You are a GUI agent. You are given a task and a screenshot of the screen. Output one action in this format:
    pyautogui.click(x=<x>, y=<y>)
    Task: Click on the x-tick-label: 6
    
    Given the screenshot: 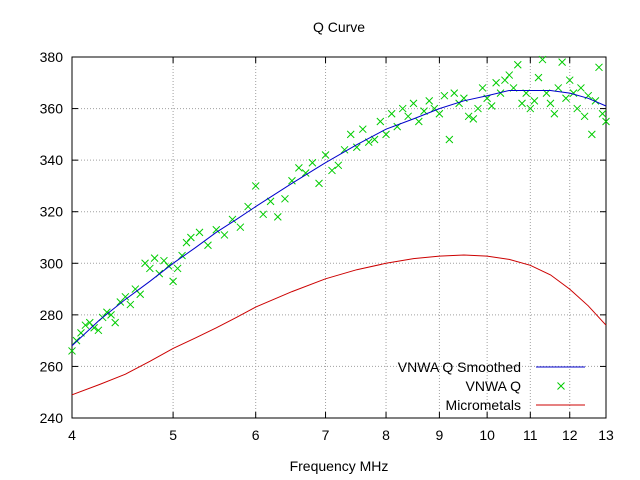 What is the action you would take?
    pyautogui.click(x=256, y=435)
    